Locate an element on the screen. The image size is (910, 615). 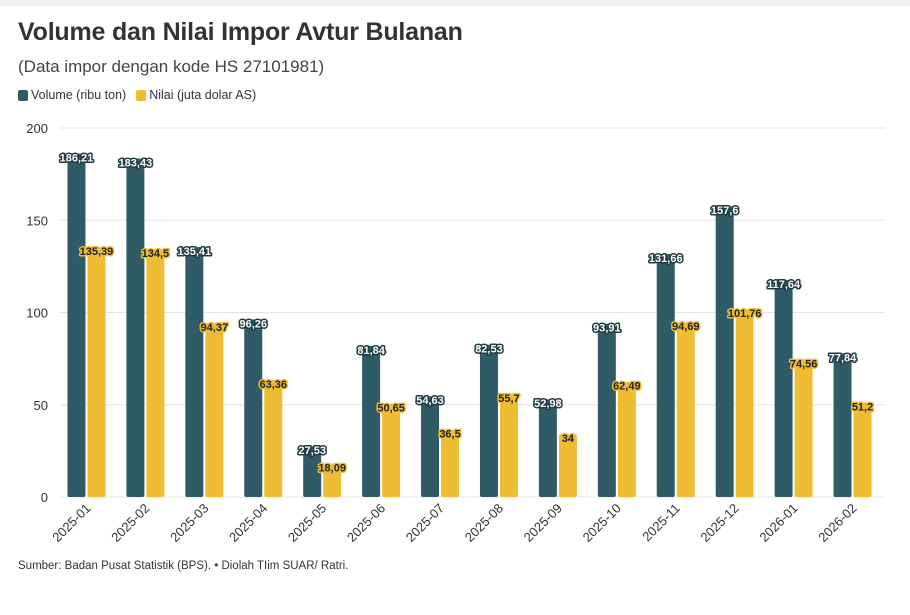
x-tick-label-2025-02: 2025-02 is located at coordinates (130, 523).